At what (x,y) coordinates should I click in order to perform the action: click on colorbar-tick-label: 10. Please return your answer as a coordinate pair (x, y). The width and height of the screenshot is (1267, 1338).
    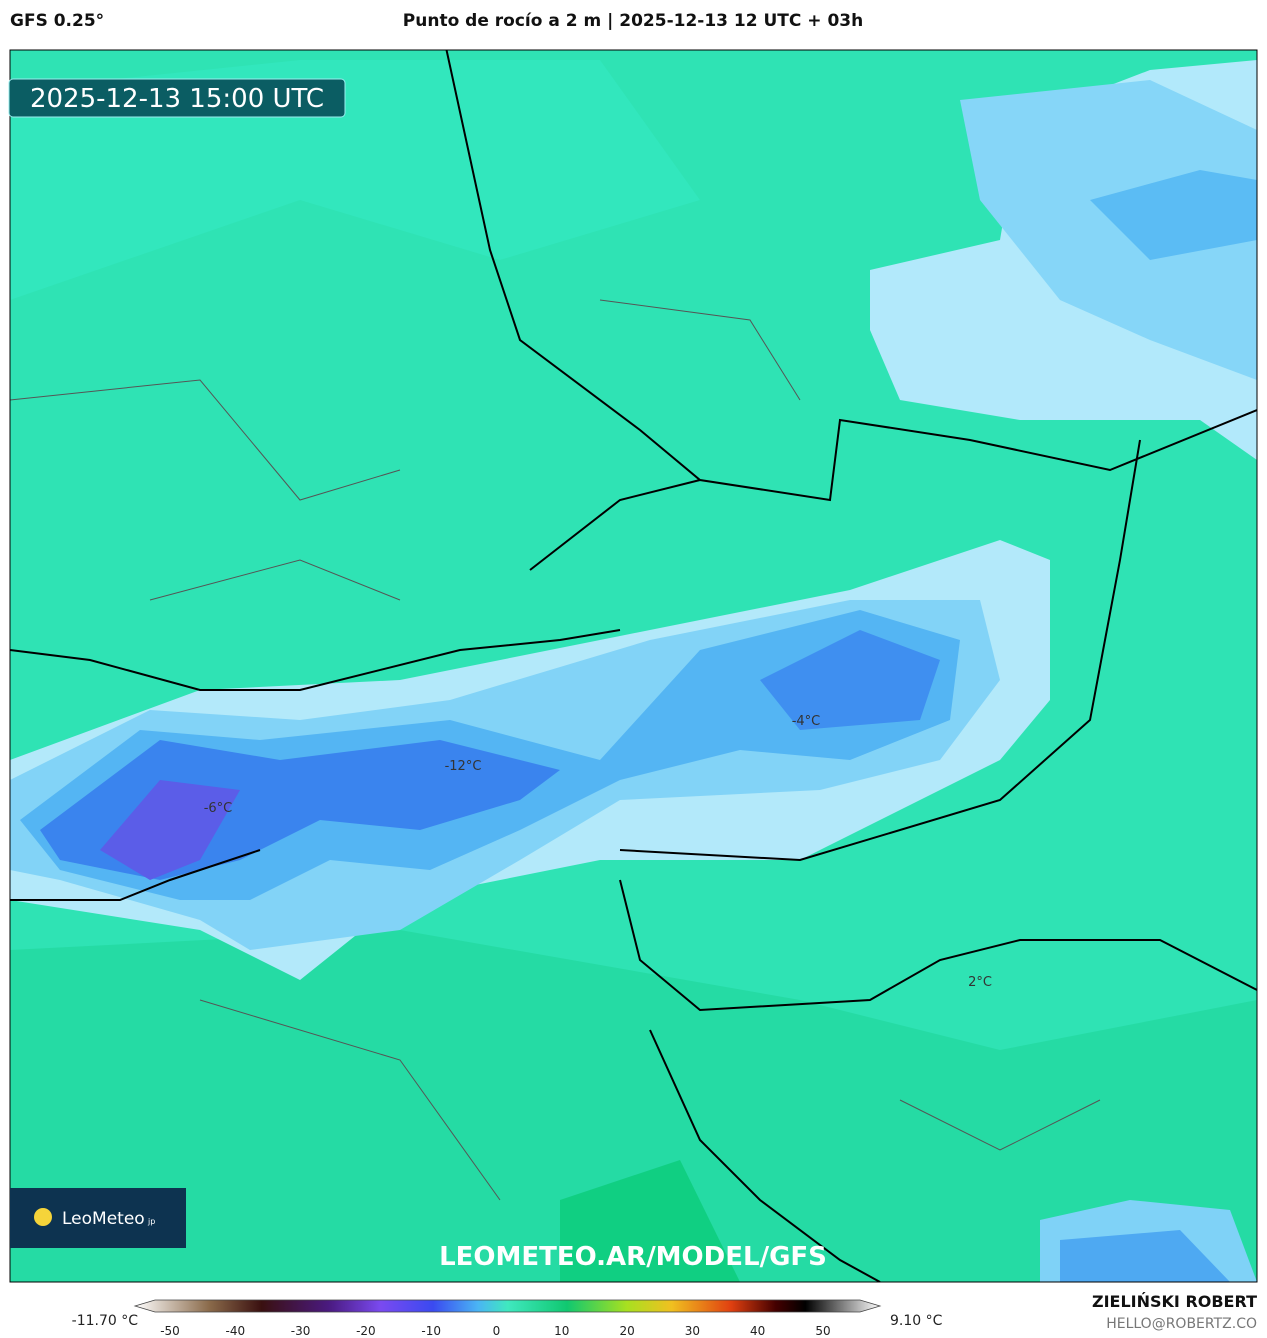
    Looking at the image, I should click on (561, 1331).